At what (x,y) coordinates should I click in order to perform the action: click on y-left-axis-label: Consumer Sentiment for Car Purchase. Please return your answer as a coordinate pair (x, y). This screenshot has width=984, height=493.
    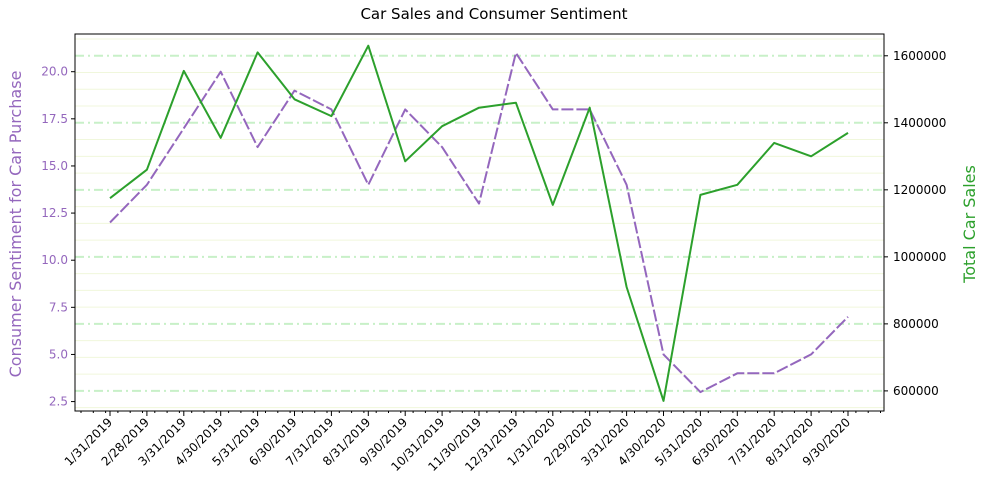
    Looking at the image, I should click on (15, 224).